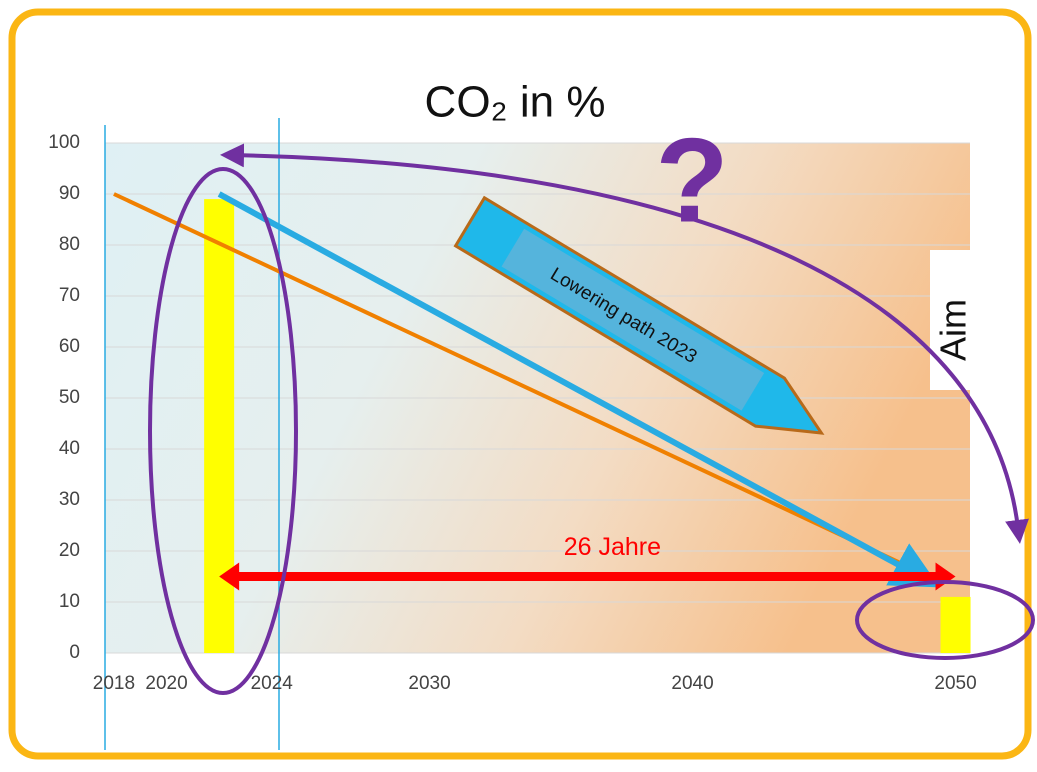  I want to click on question-mark: ?, so click(691, 181).